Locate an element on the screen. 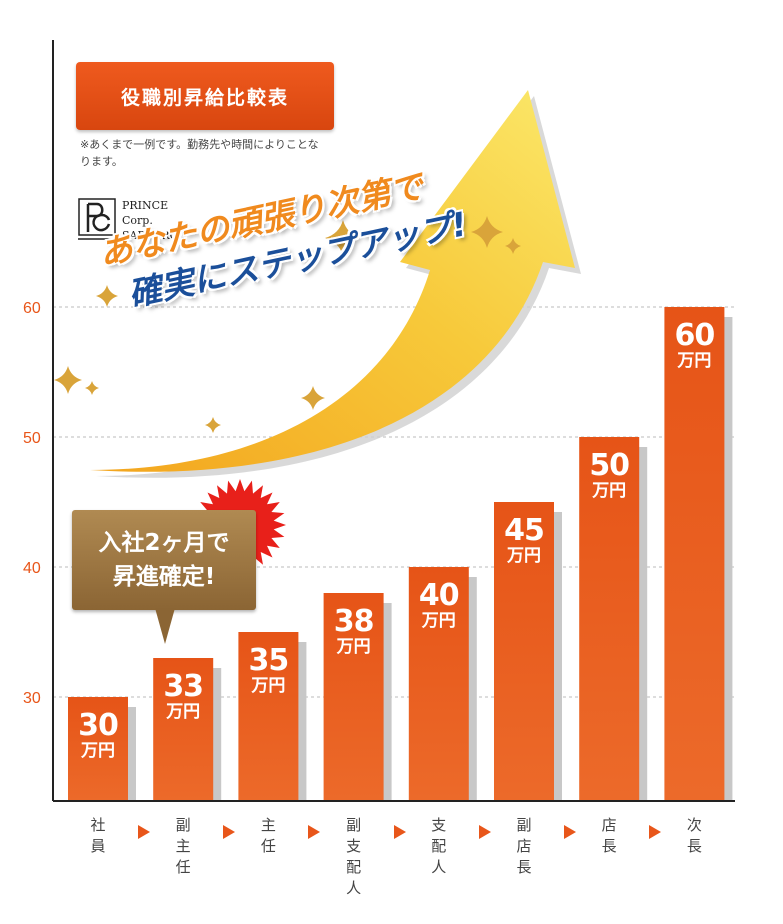 The width and height of the screenshot is (783, 924). bar-value-number: 38 is located at coordinates (354, 621).